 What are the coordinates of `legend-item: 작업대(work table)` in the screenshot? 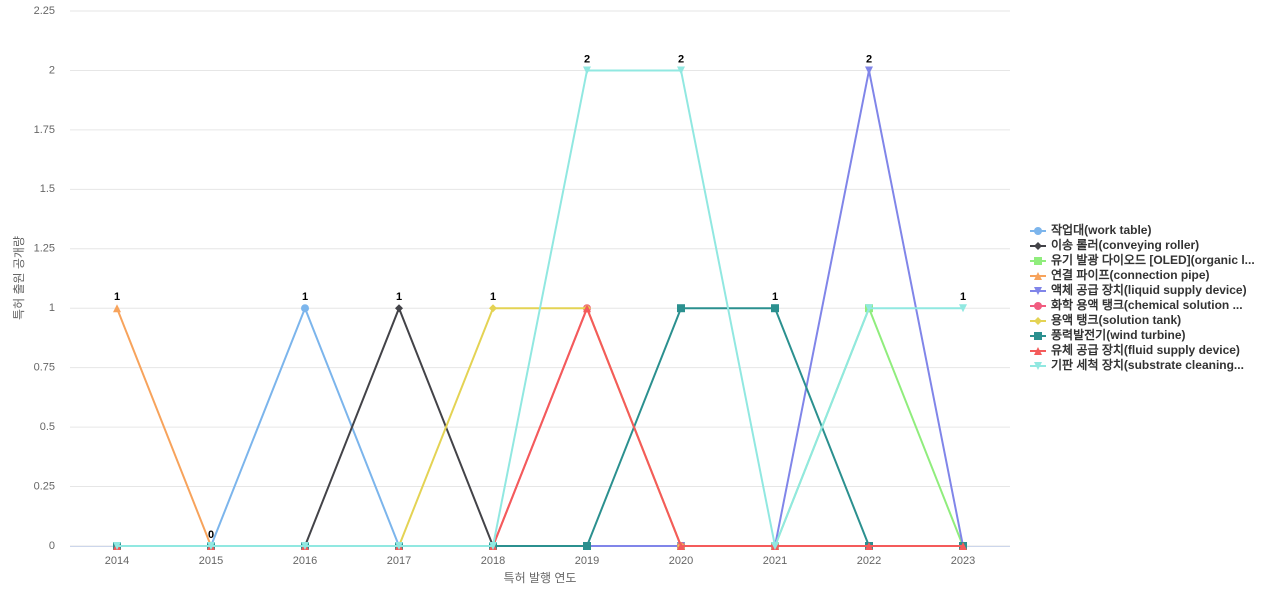 It's located at (1090, 229).